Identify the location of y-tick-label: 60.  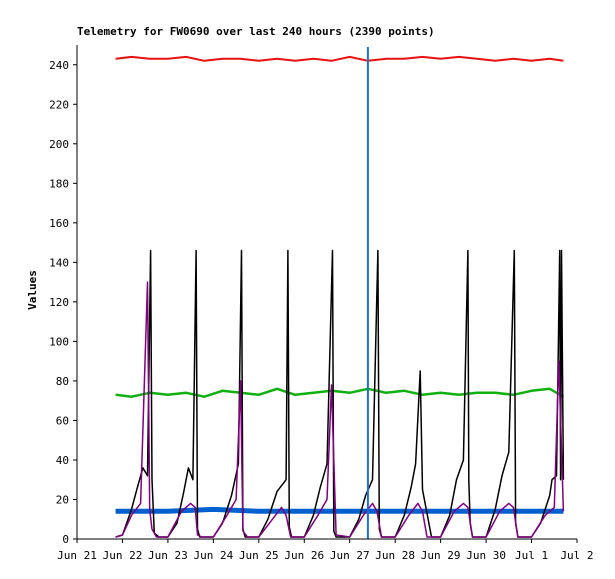
(62, 420).